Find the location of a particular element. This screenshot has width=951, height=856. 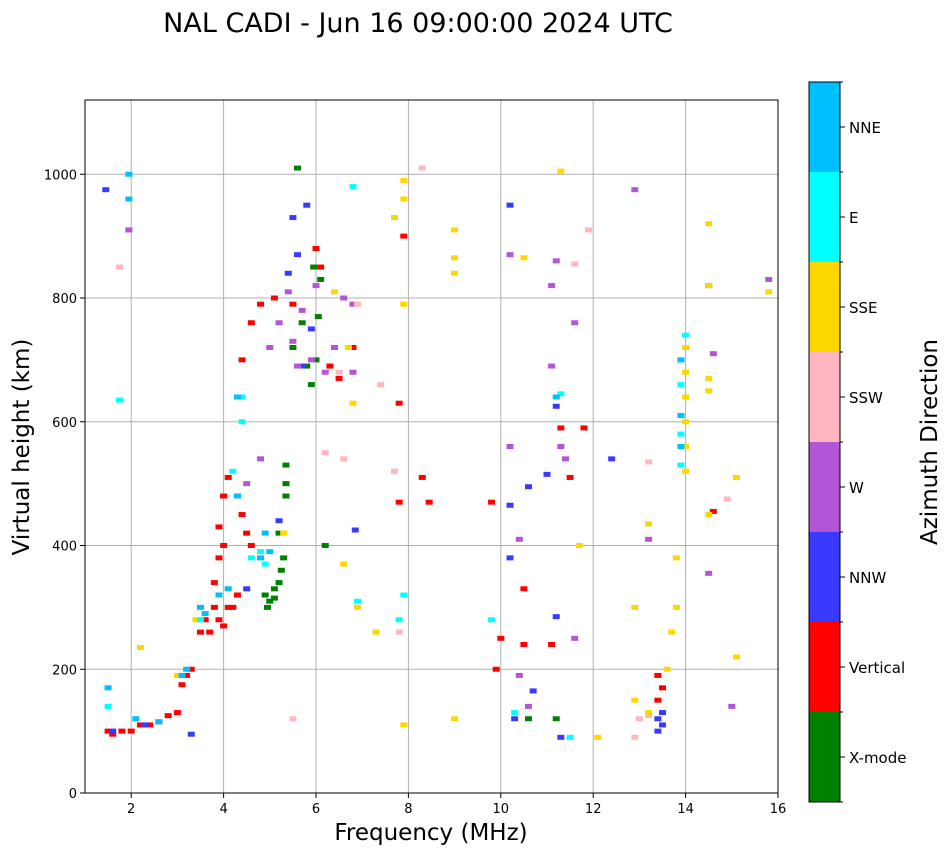

y-axis-label: Virtual height (km) is located at coordinates (22, 447).